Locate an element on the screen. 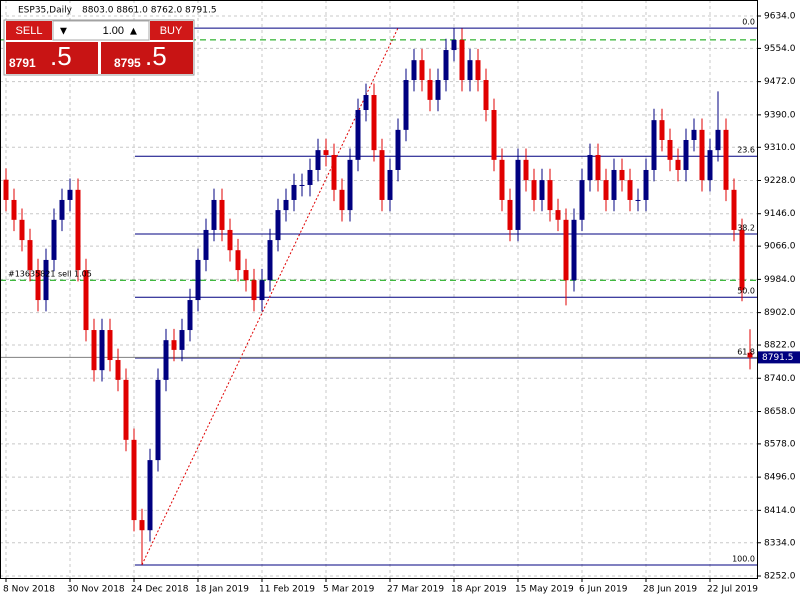 The image size is (800, 600). y-tick-label: 8740.0 is located at coordinates (780, 379).